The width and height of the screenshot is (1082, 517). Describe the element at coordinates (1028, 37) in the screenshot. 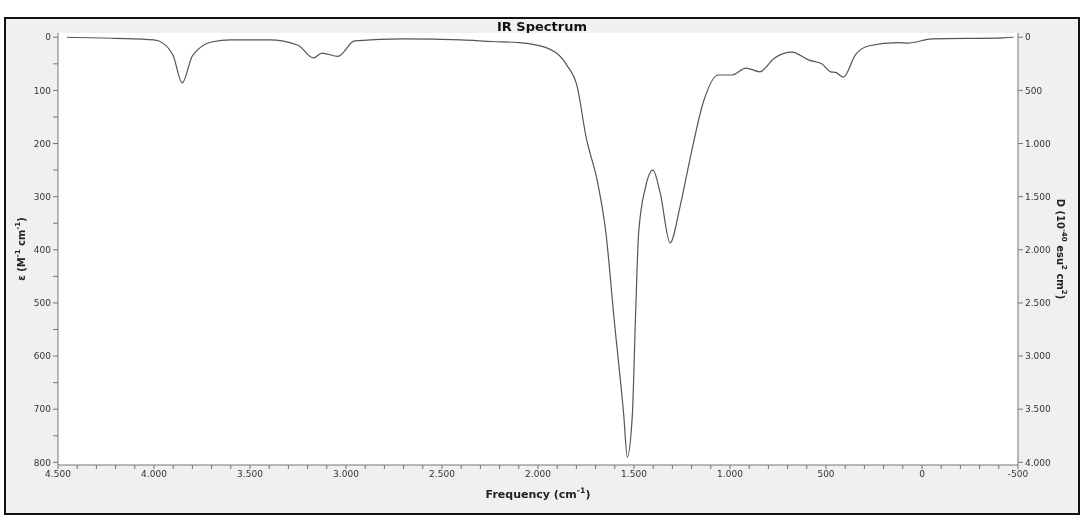

I see `y2-tick-label: 0` at that location.